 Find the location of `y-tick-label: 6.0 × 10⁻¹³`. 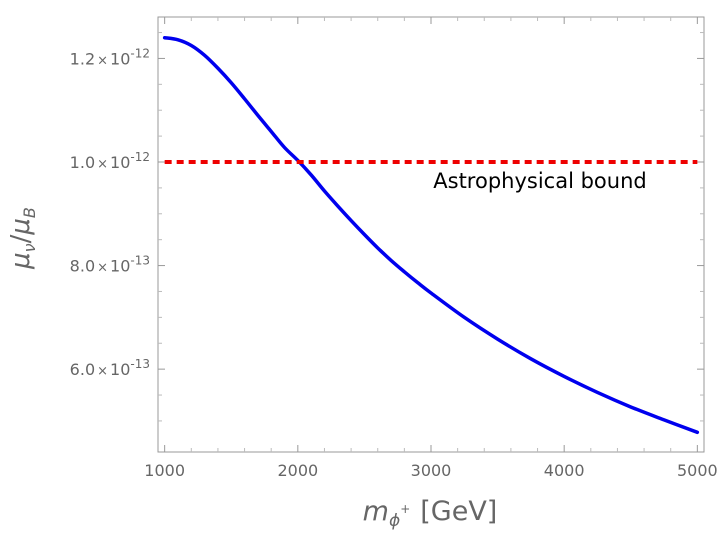

y-tick-label: 6.0 × 10⁻¹³ is located at coordinates (110, 368).